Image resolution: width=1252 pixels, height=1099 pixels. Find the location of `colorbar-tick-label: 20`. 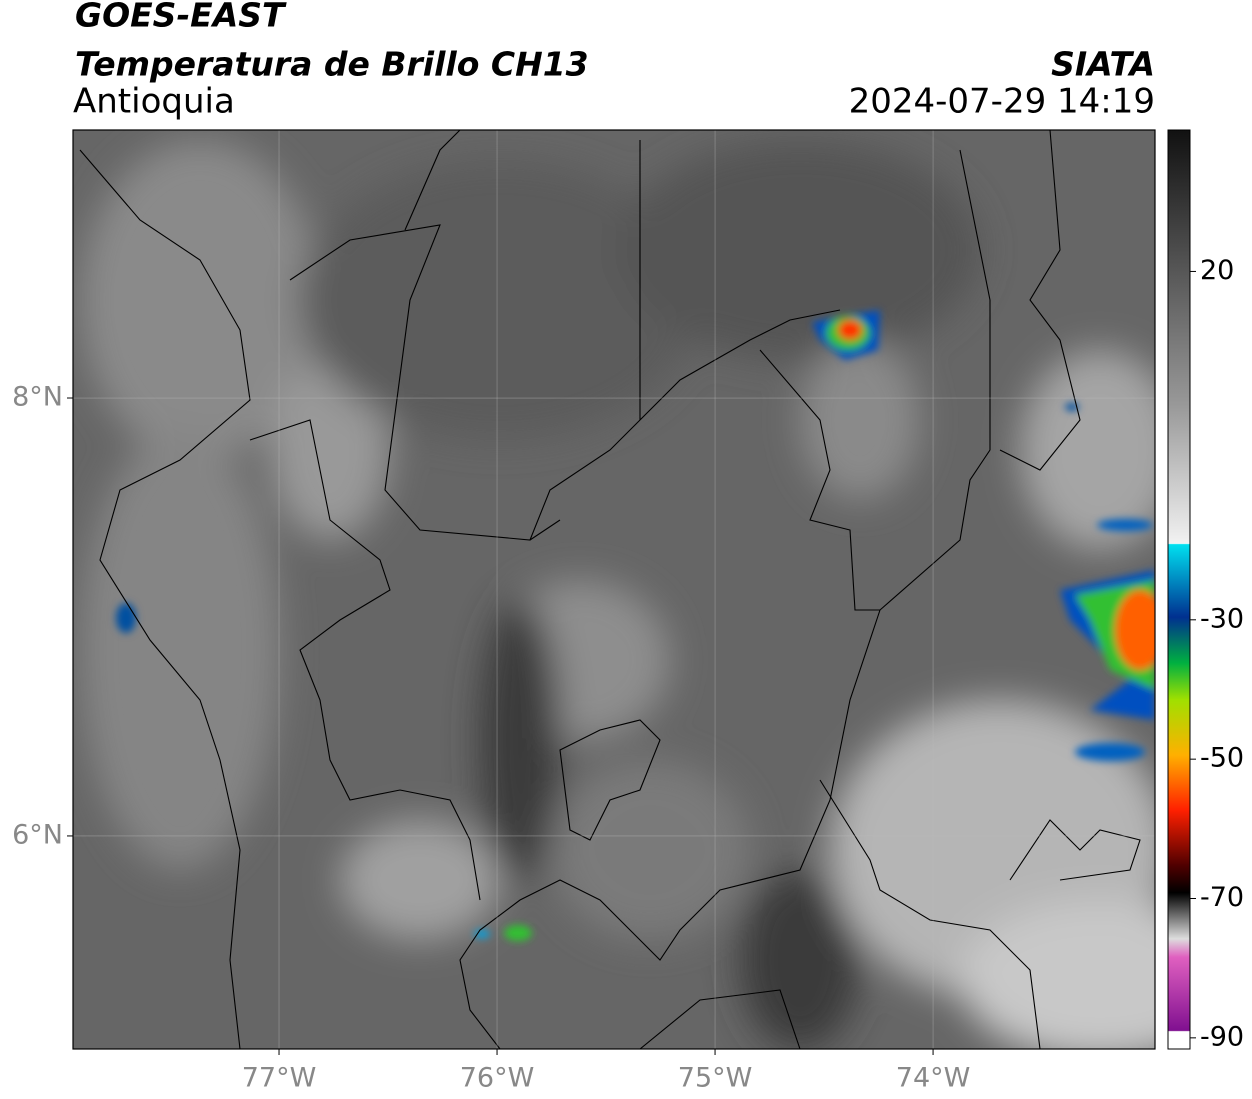

colorbar-tick-label: 20 is located at coordinates (1217, 270).